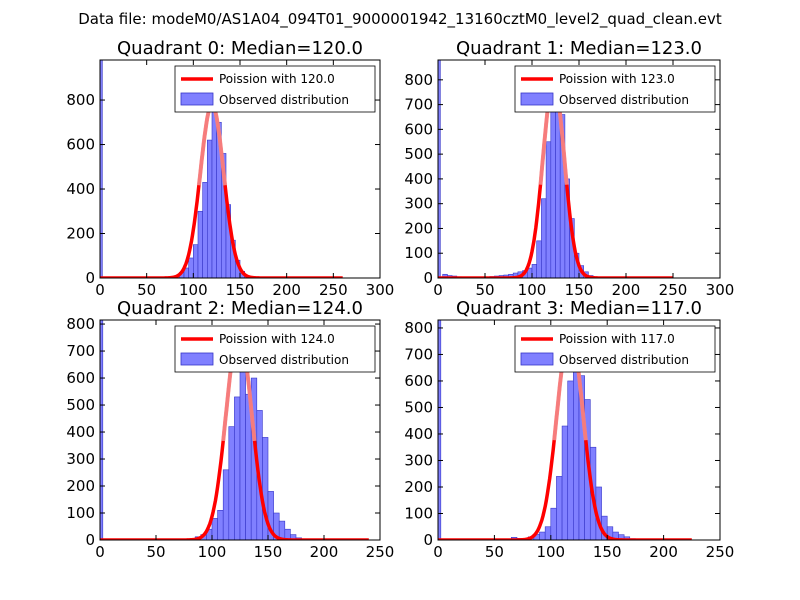  I want to click on legend: Poission with 124.0 Observed distribution, so click(275, 349).